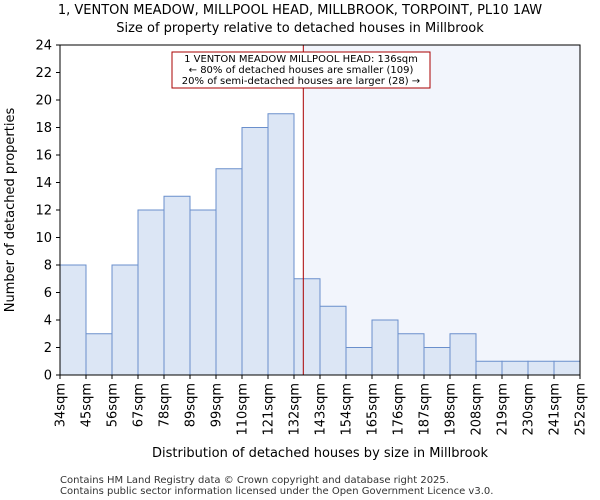 The image size is (600, 500). Describe the element at coordinates (243, 409) in the screenshot. I see `x-tick-label-110sqm: 110sqm` at that location.